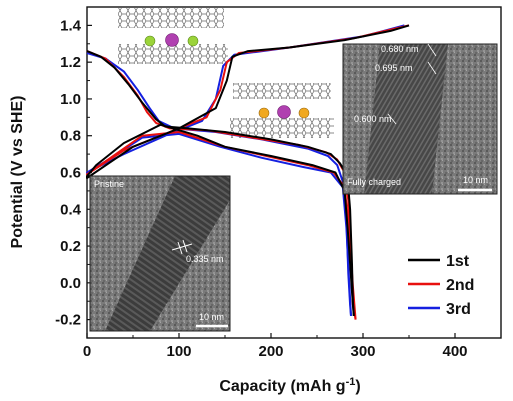 The width and height of the screenshot is (513, 401). What do you see at coordinates (87, 351) in the screenshot?
I see `x-tick-label: 0` at bounding box center [87, 351].